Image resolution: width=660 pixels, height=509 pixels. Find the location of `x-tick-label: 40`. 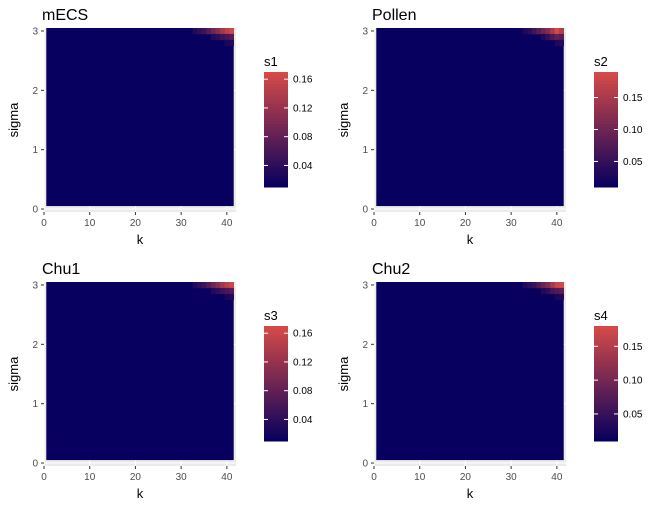

x-tick-label: 40 is located at coordinates (227, 223).